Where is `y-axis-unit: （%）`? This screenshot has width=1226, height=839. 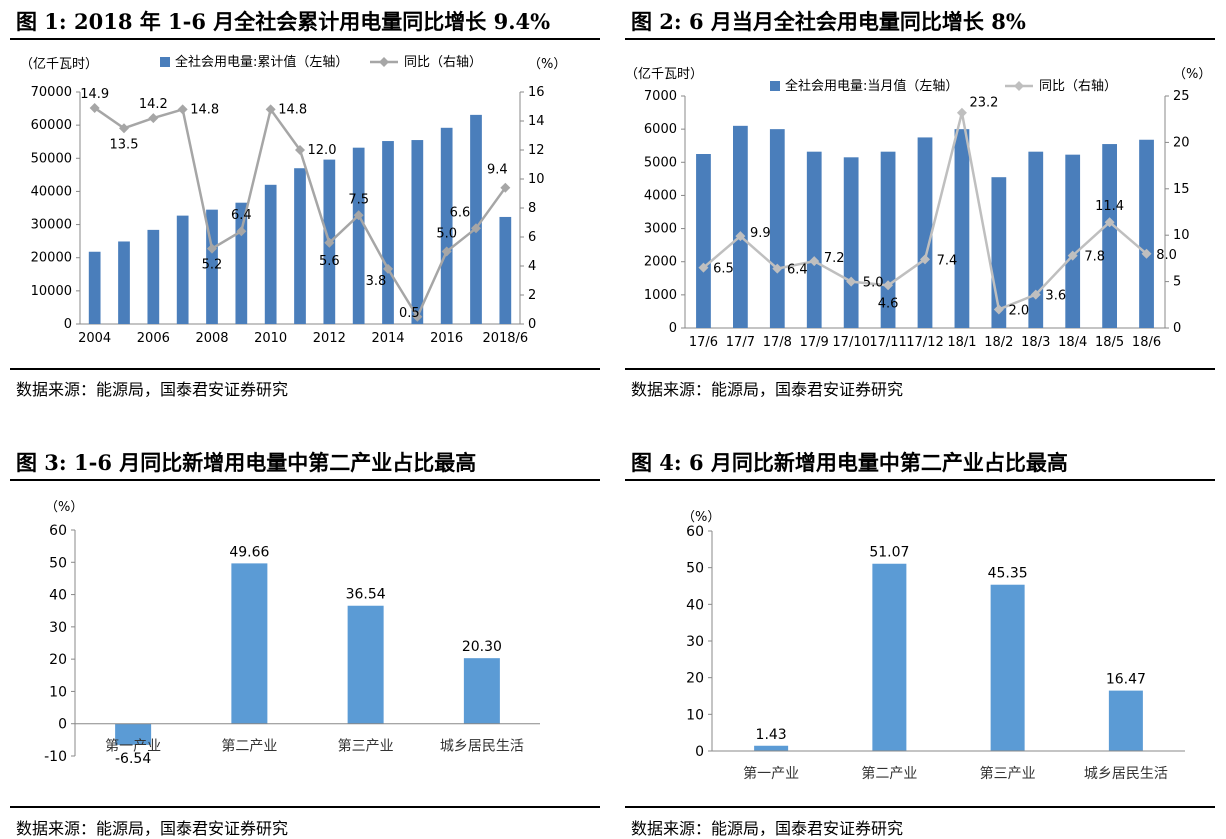 y-axis-unit: （%） is located at coordinates (701, 517).